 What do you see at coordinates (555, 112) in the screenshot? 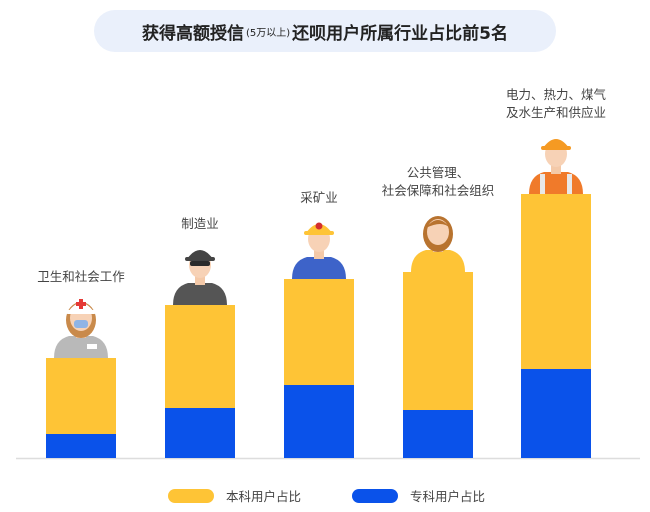
I see `category-label-line: 及水生产和供应业` at bounding box center [555, 112].